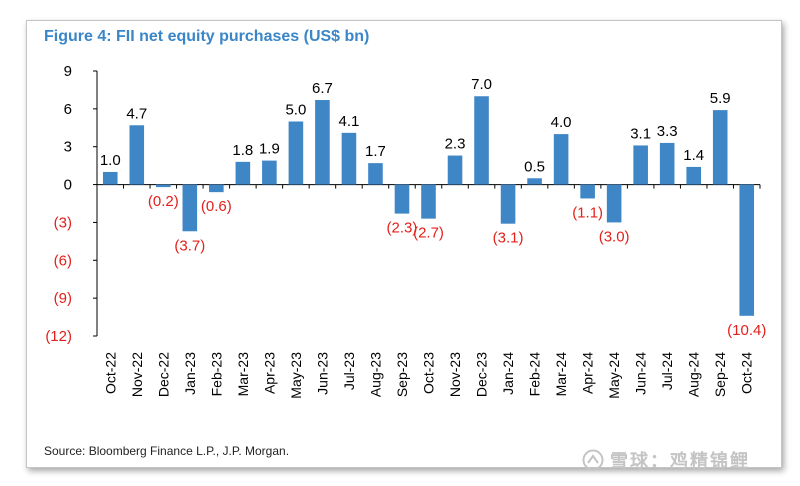 The width and height of the screenshot is (800, 486). I want to click on x-tick-label: Nov-23, so click(455, 374).